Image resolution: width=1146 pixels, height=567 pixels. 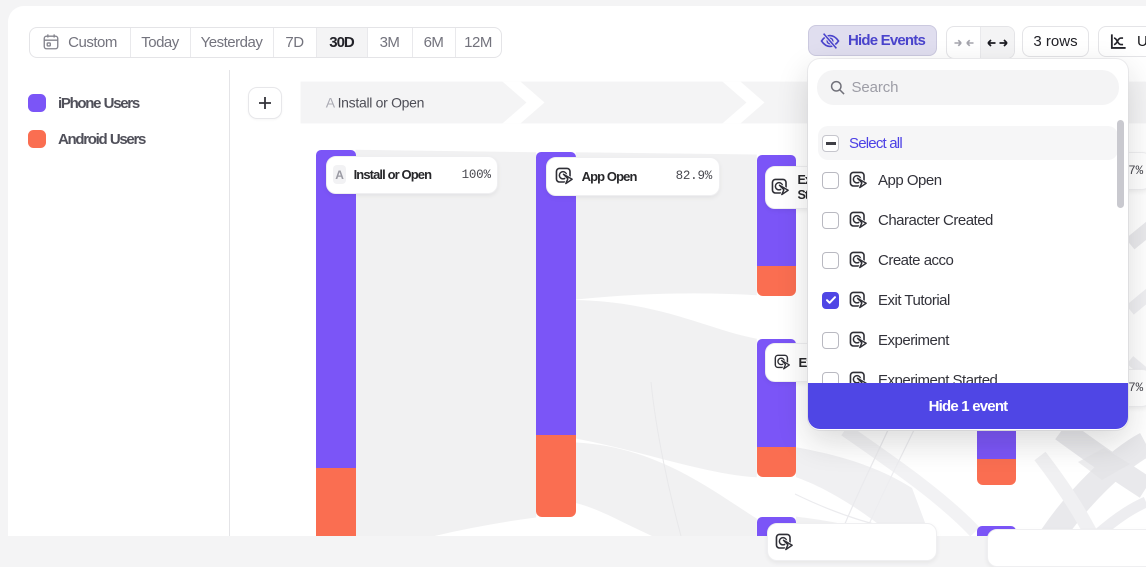 What do you see at coordinates (331, 103) in the screenshot?
I see `svg-text: A` at bounding box center [331, 103].